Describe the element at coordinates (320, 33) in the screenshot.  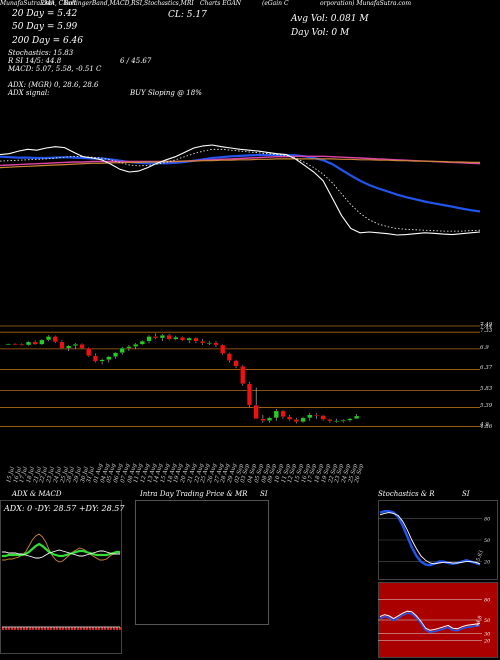
I see `day-vol-label: Day Vol: 0 M` at that location.